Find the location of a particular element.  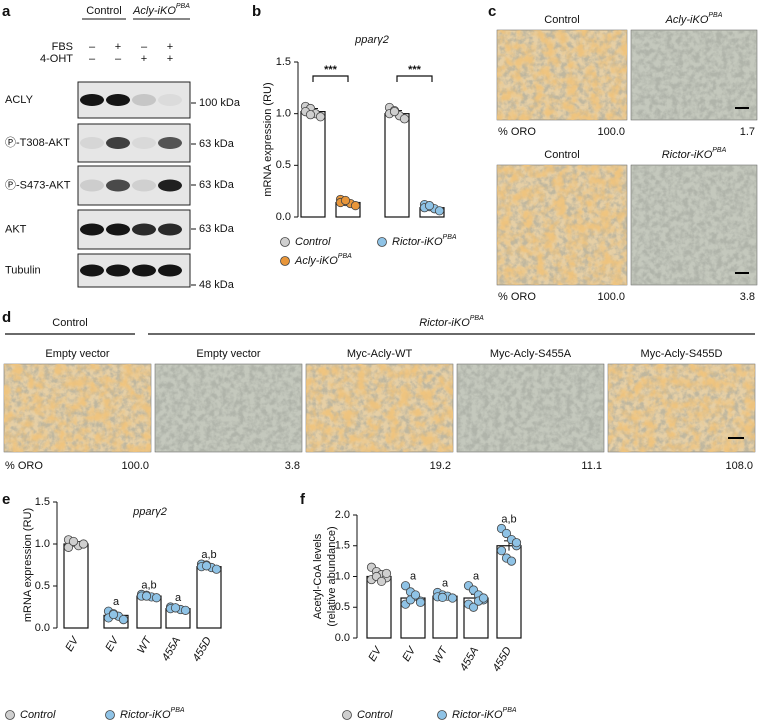

image-title: Rictor-iKOPBA is located at coordinates (694, 154).